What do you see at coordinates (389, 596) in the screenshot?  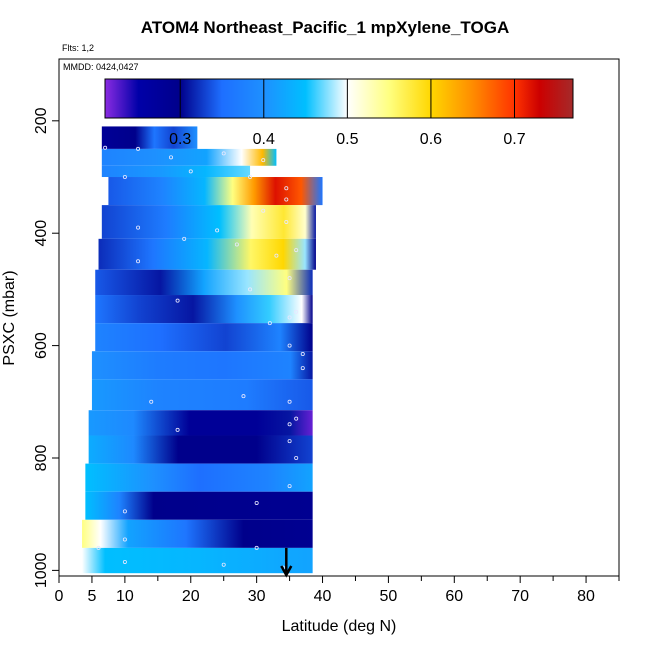 I see `x-tick-label: 50` at bounding box center [389, 596].